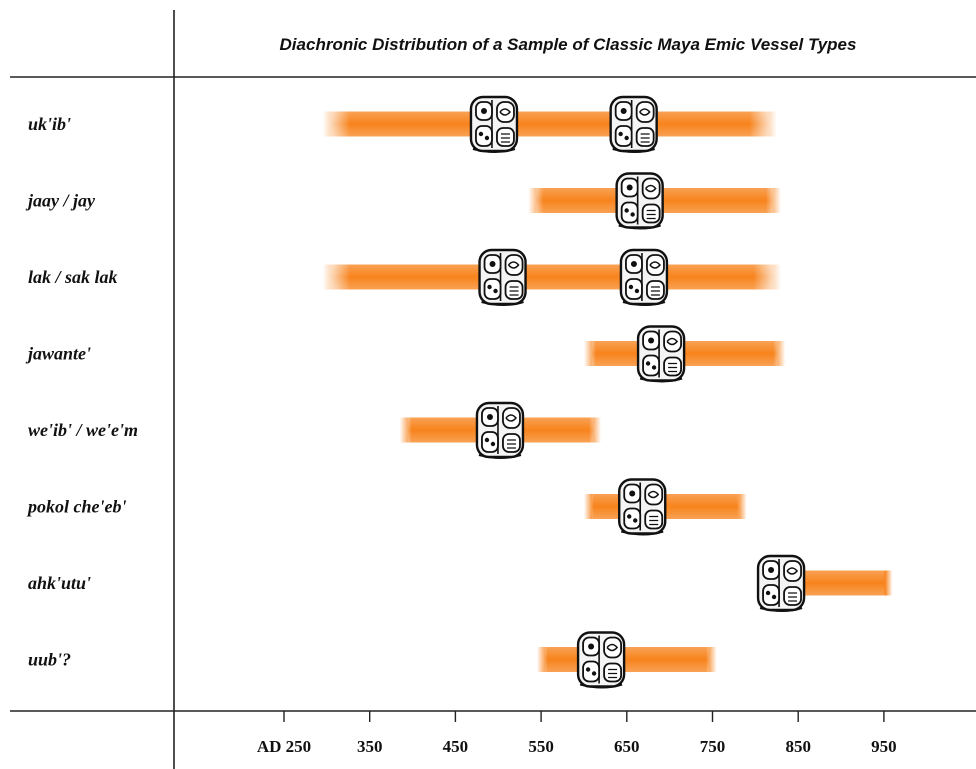  What do you see at coordinates (58, 354) in the screenshot?
I see `row-label: jawante'` at bounding box center [58, 354].